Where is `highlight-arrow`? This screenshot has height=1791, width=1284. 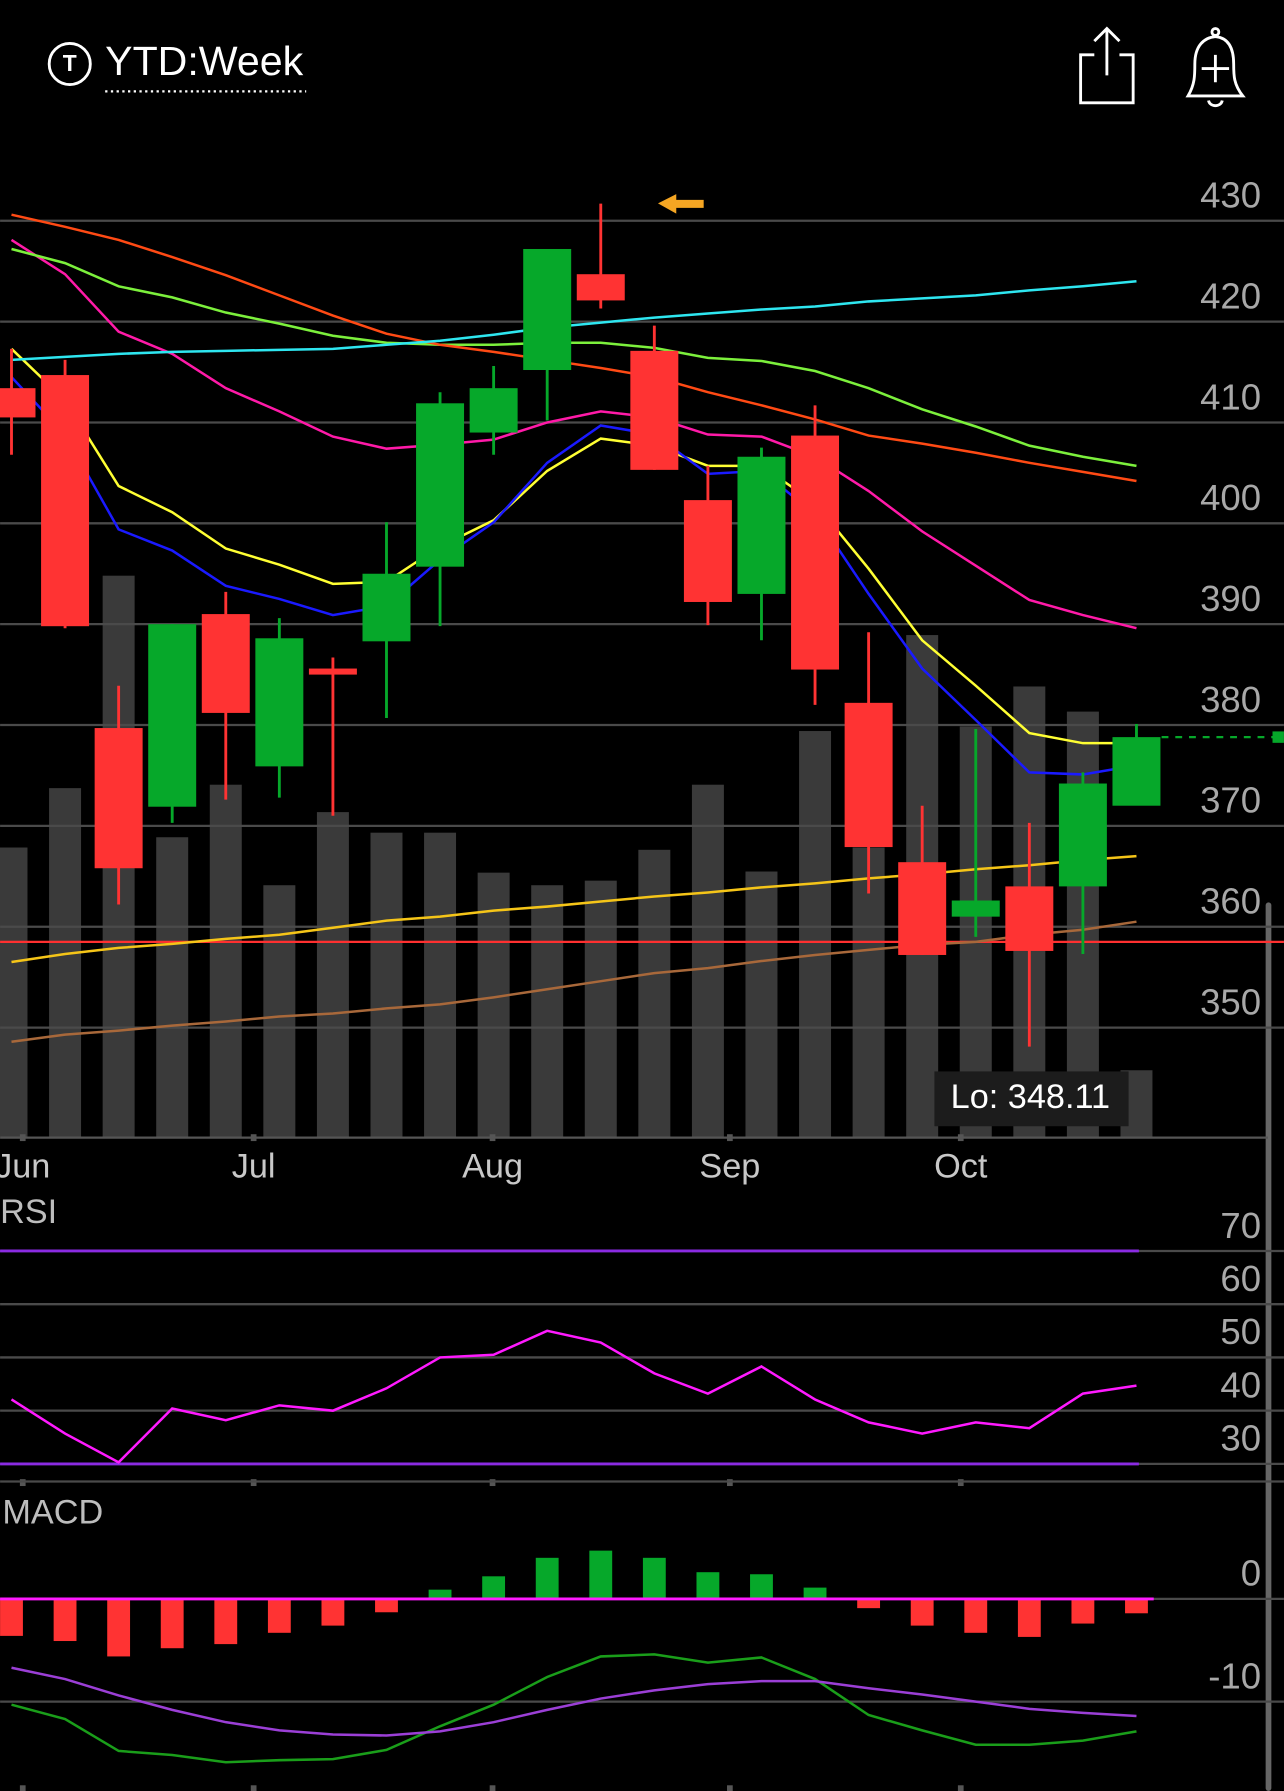
highlight-arrow is located at coordinates (680, 204).